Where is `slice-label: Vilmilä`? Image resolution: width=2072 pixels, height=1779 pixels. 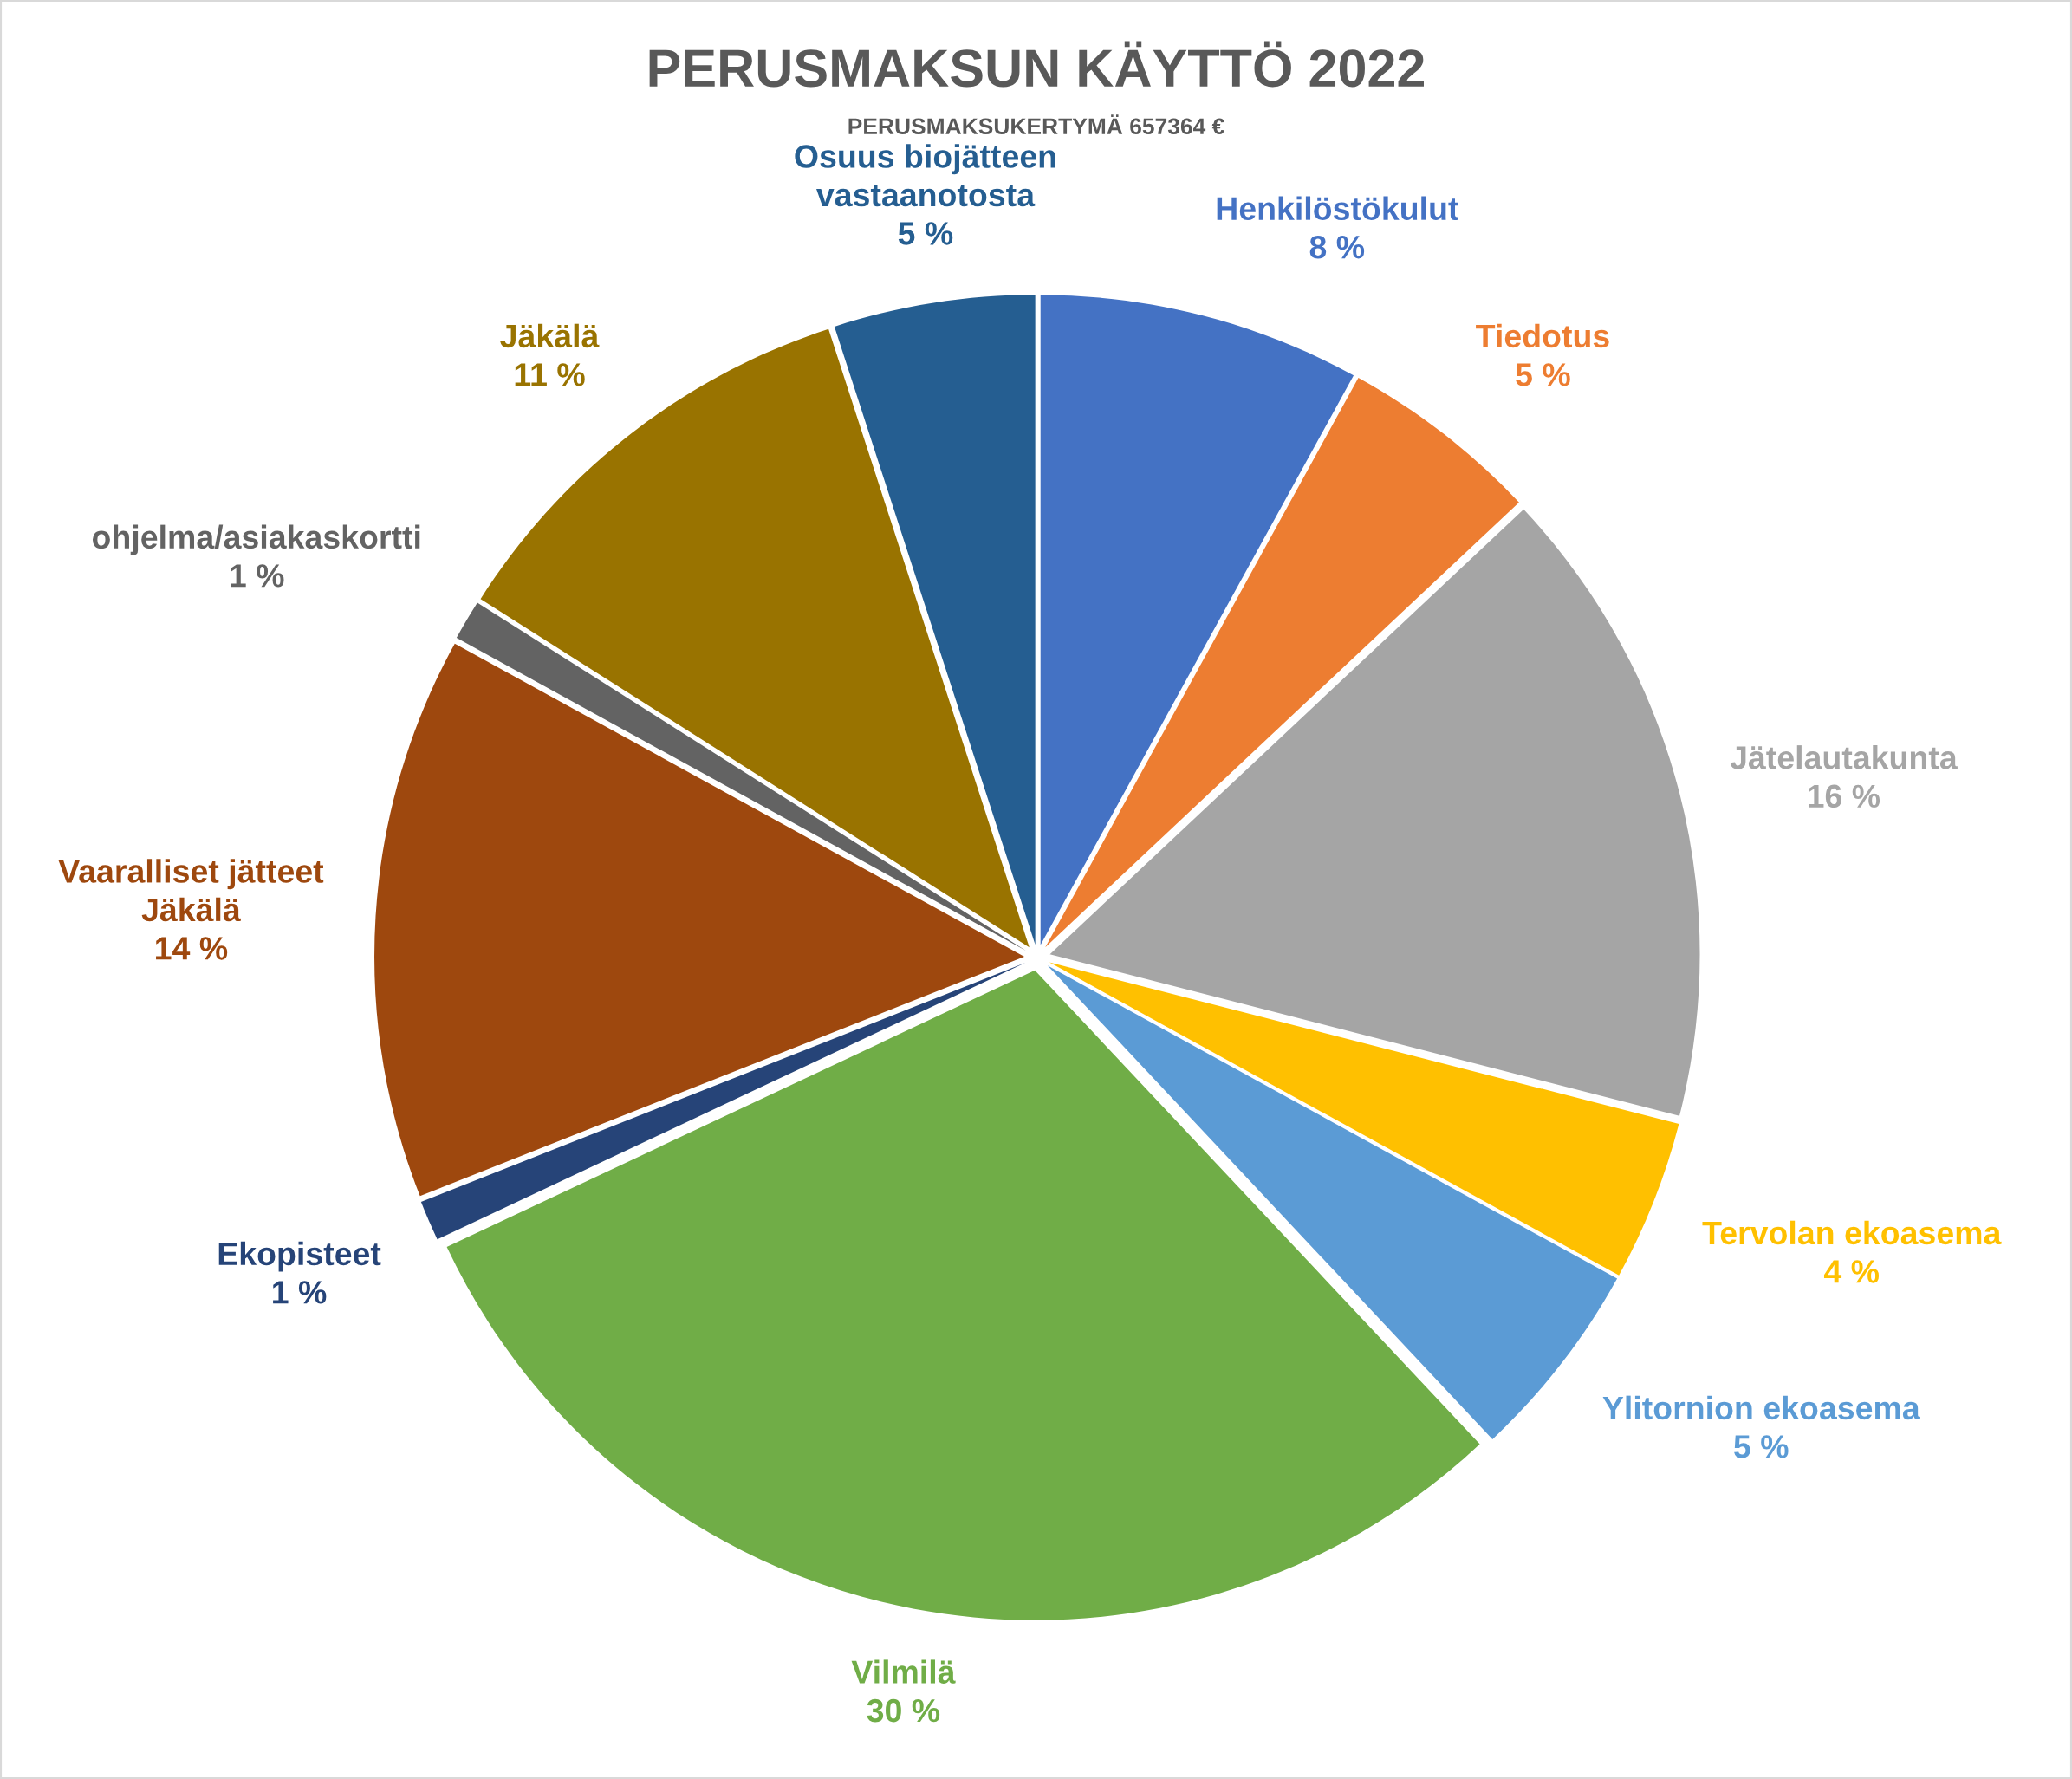
slice-label: Vilmilä is located at coordinates (904, 1671).